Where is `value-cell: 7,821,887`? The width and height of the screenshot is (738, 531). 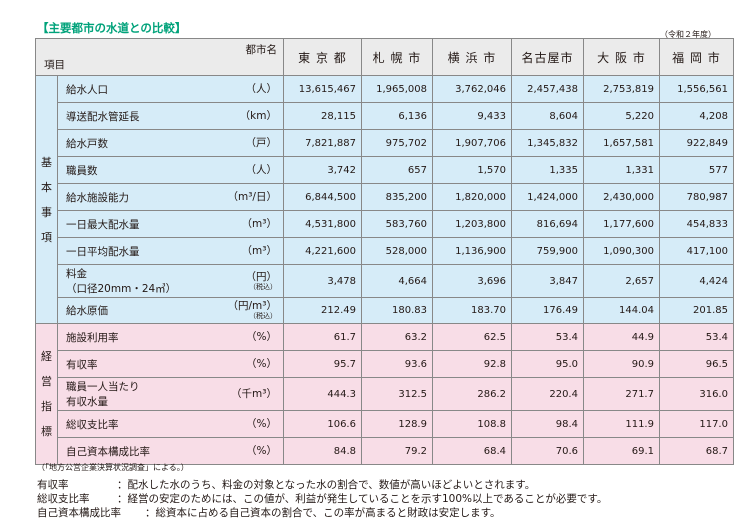
value-cell: 7,821,887 is located at coordinates (322, 143).